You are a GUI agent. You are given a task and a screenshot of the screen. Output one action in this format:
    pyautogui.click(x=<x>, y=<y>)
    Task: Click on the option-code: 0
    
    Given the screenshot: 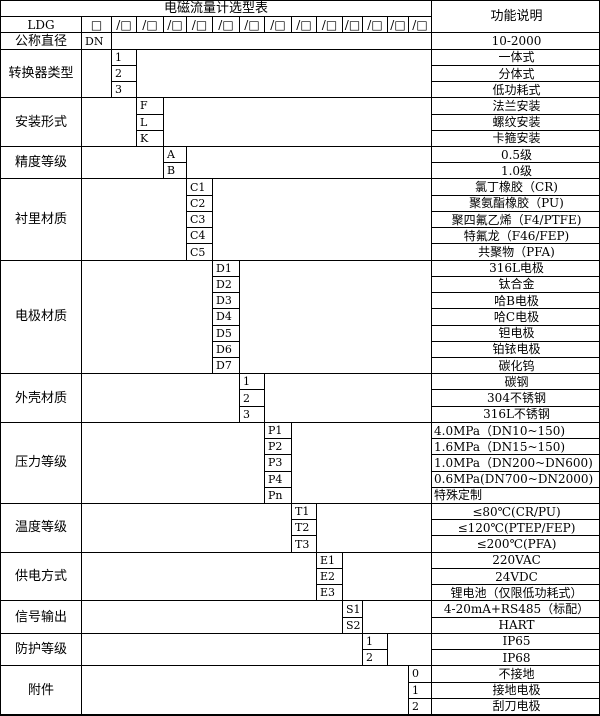 What is the action you would take?
    pyautogui.click(x=420, y=674)
    